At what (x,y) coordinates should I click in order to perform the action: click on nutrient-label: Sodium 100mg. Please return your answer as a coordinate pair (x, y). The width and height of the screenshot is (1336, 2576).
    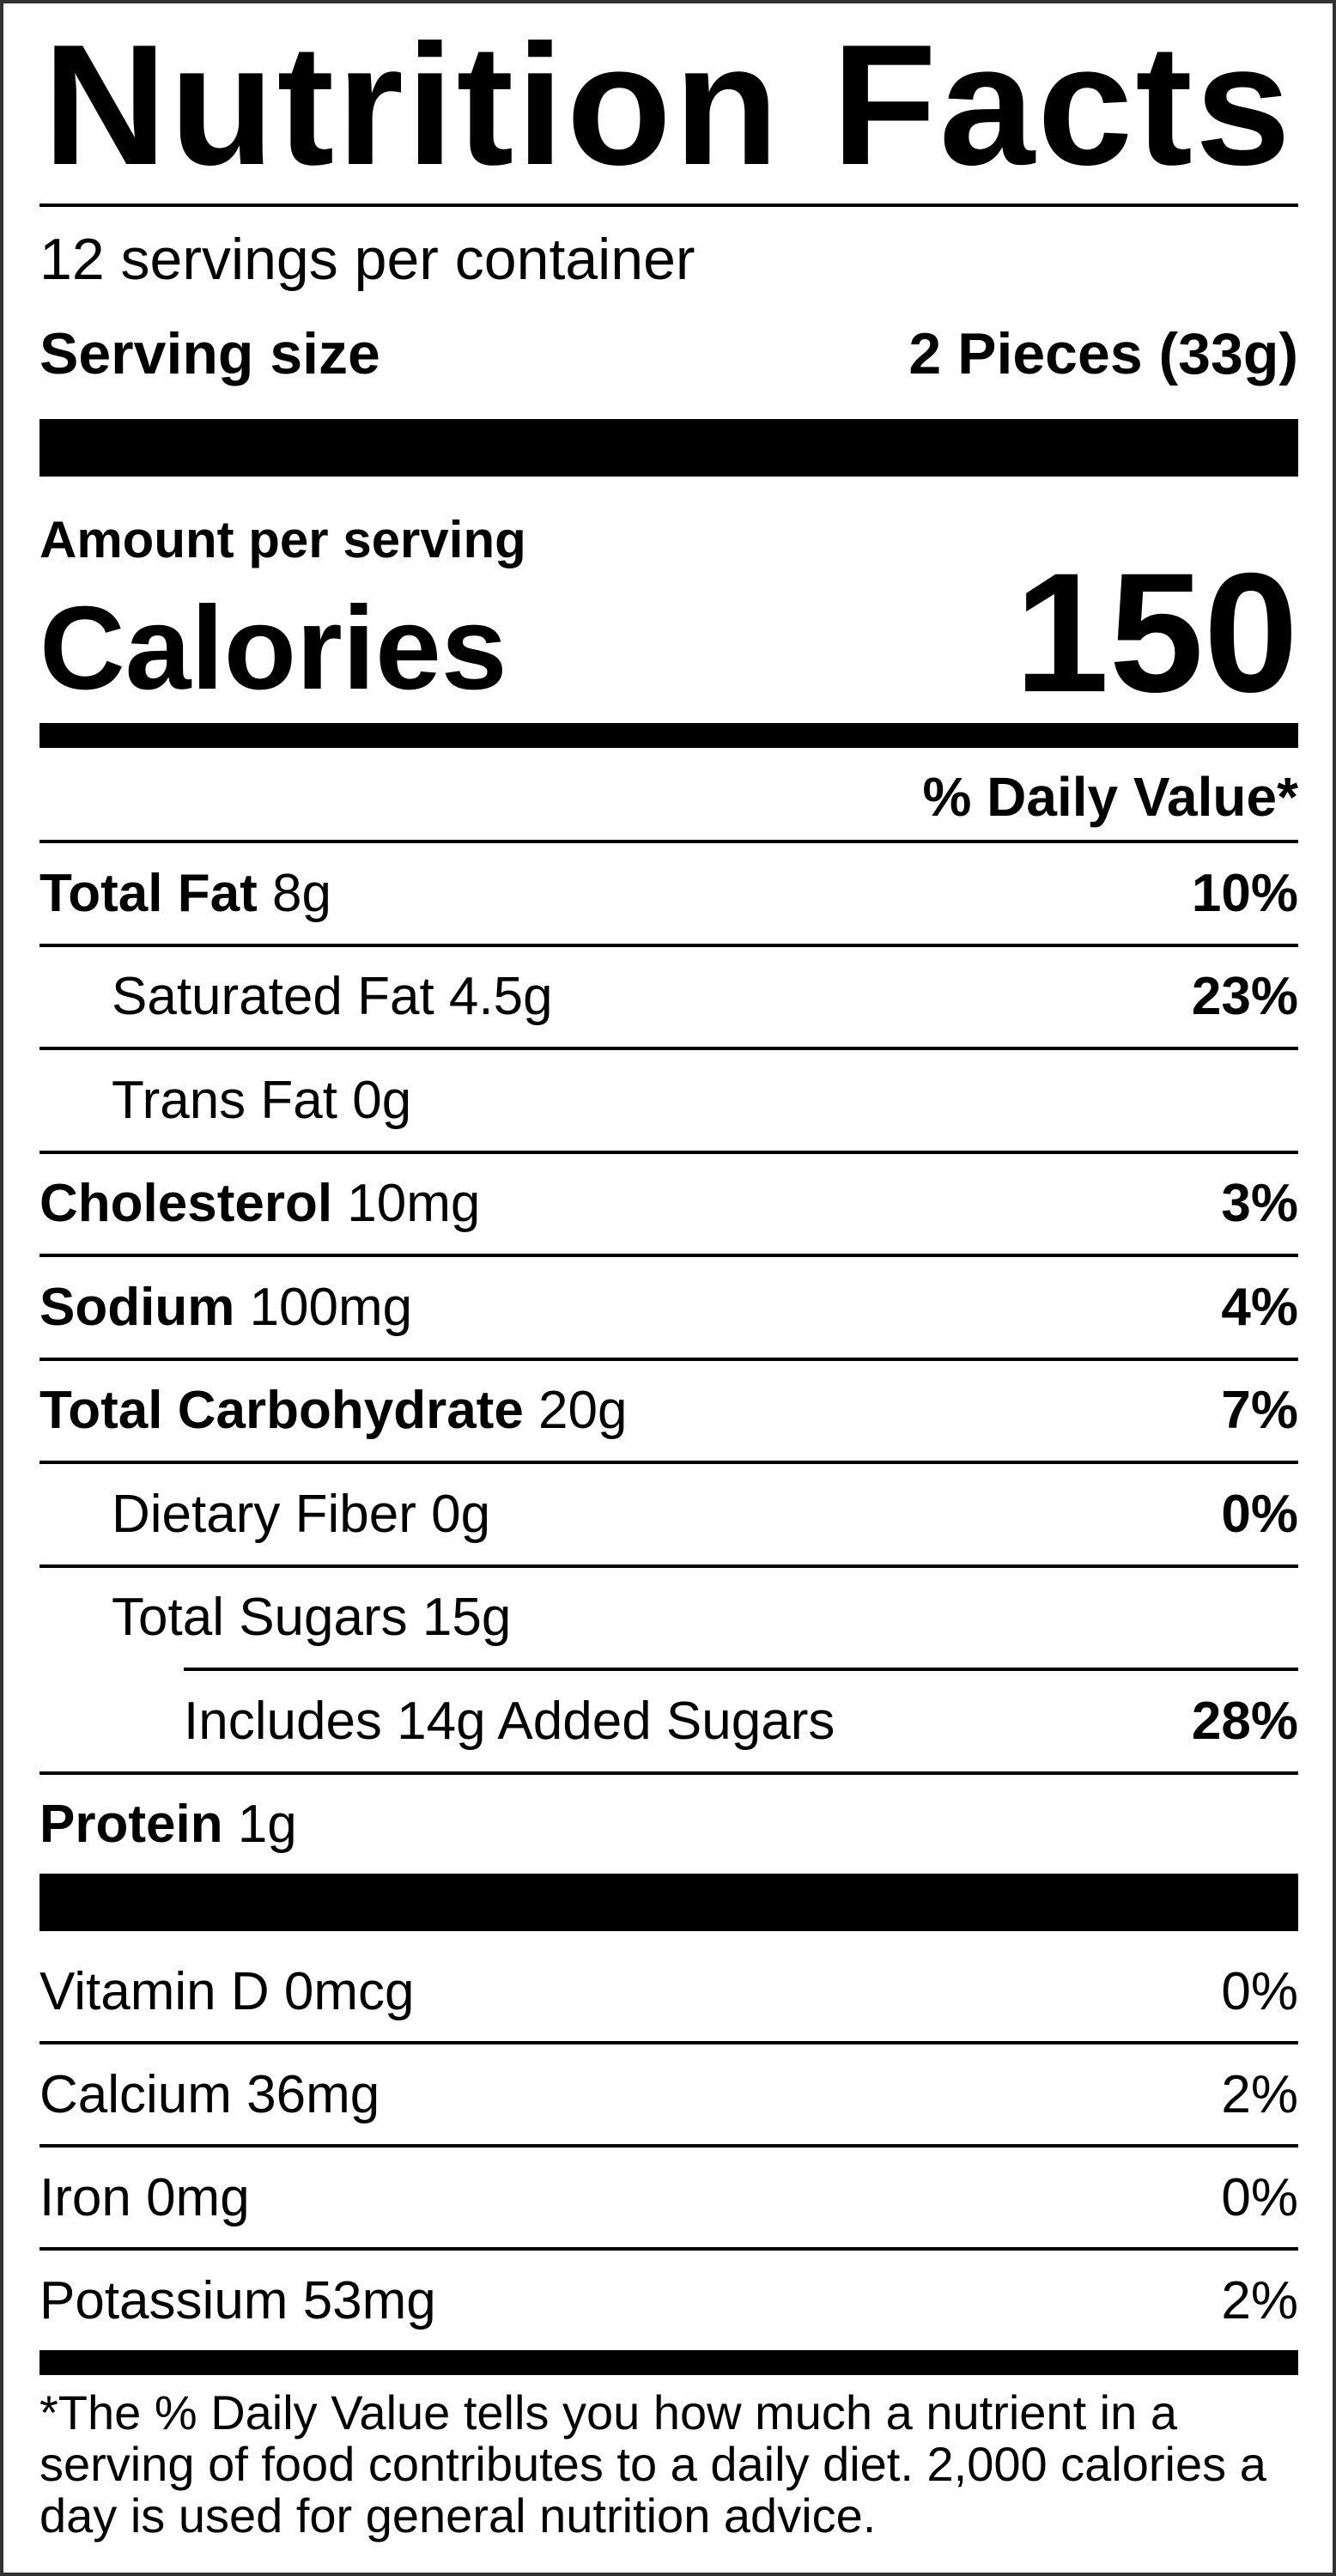
    Looking at the image, I should click on (225, 1308).